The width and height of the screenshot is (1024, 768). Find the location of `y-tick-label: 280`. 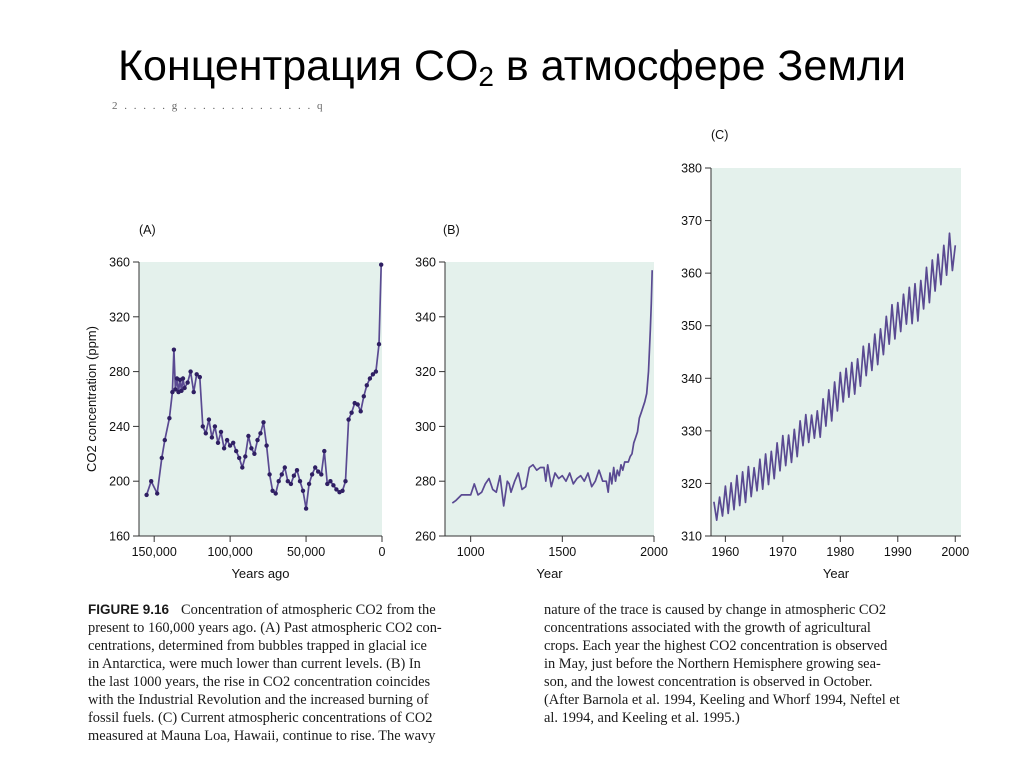

y-tick-label: 280 is located at coordinates (119, 372).